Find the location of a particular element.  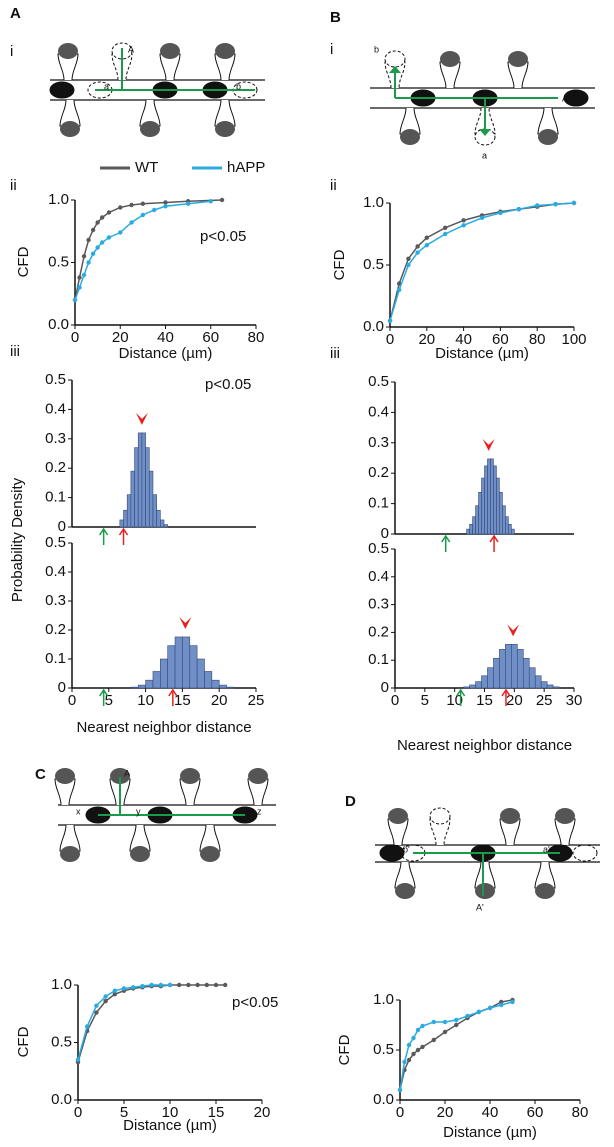

subpanel-label: iii is located at coordinates (335, 353).